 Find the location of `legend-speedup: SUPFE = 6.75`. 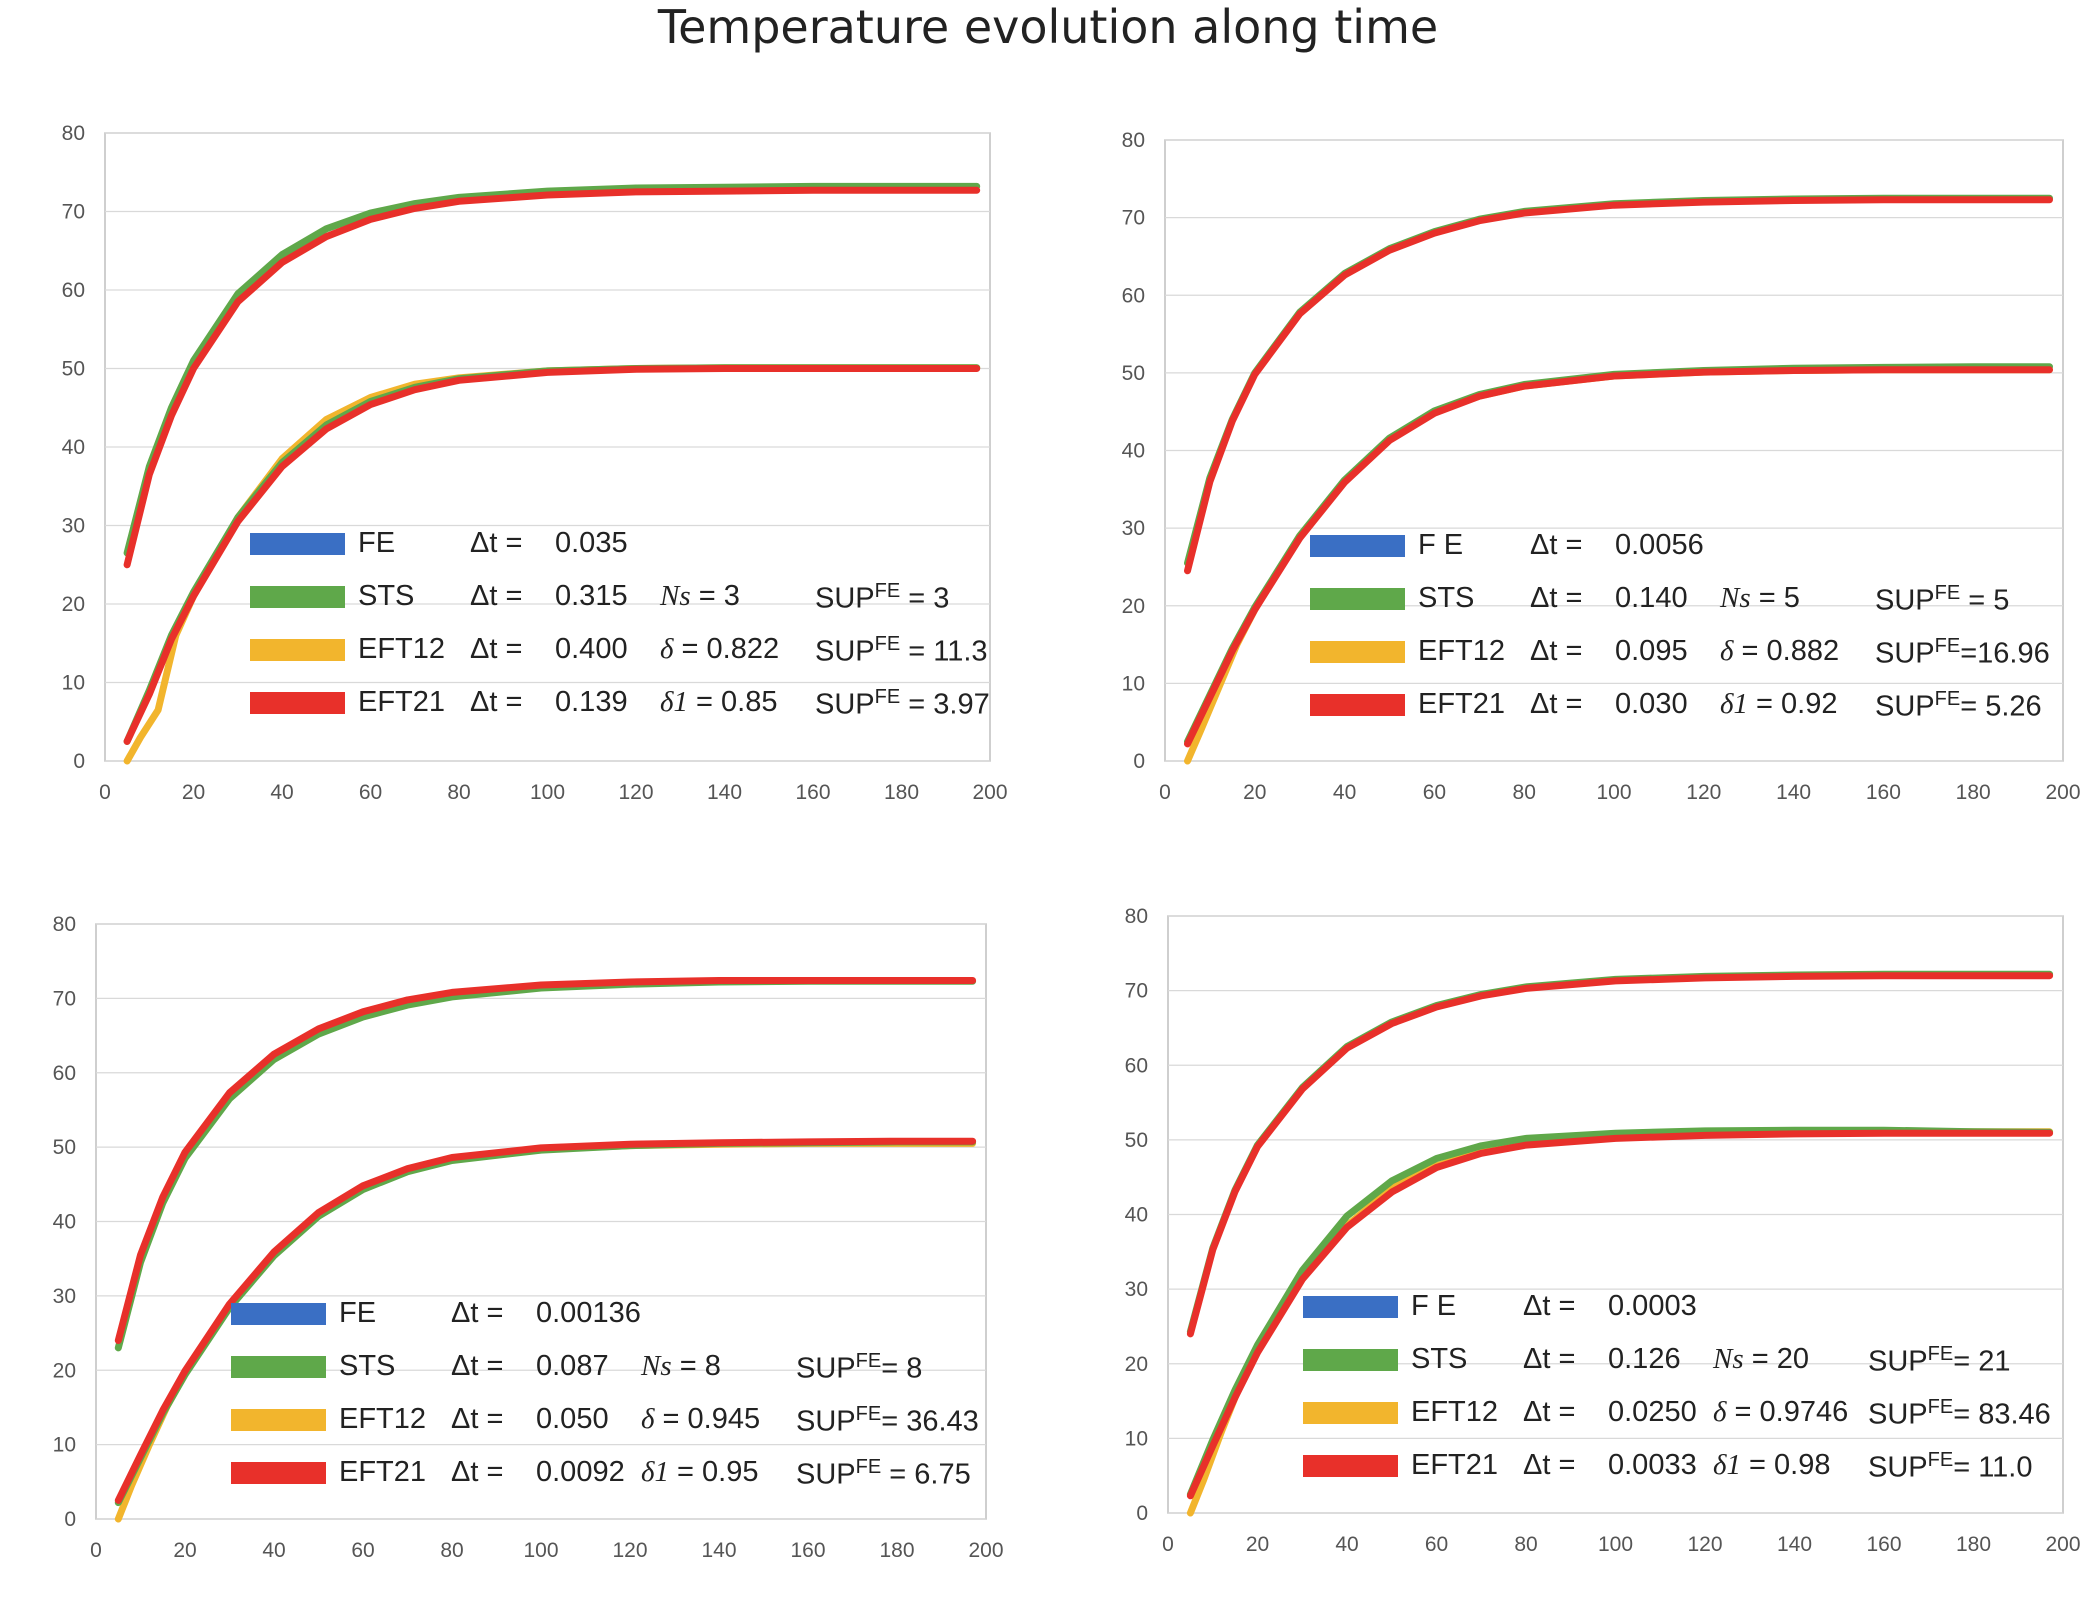

legend-speedup: SUPFE = 6.75 is located at coordinates (883, 1474).